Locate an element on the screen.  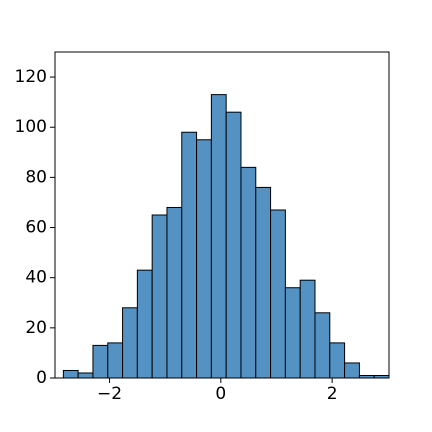
y-tick-label: 100 is located at coordinates (31, 127).